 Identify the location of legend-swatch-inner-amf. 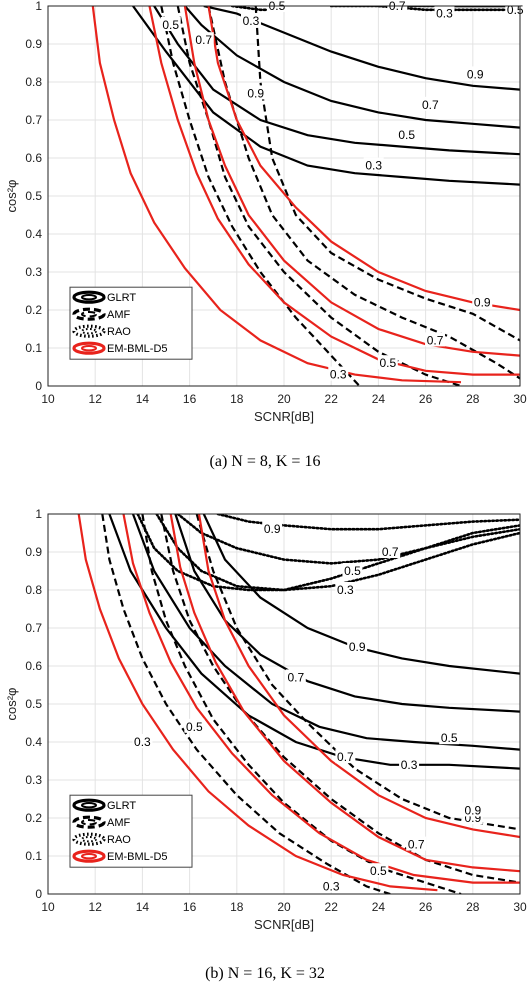
(89, 314).